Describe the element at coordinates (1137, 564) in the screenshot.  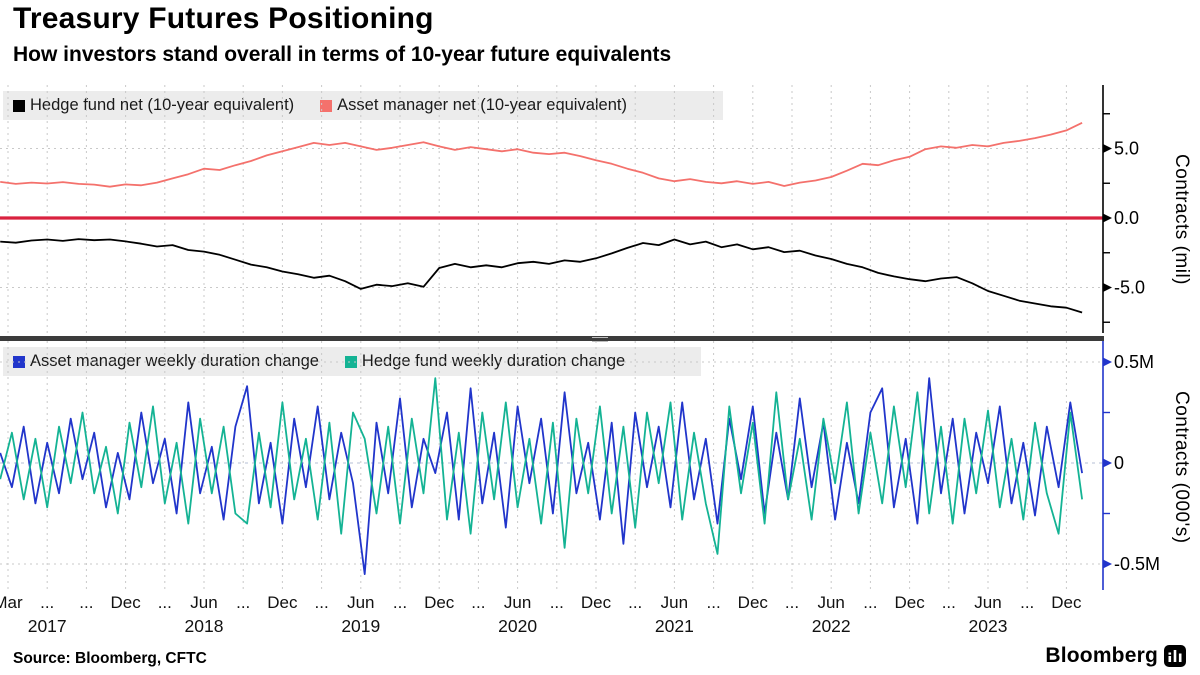
I see `y-axis-tick-label: -0.5M` at that location.